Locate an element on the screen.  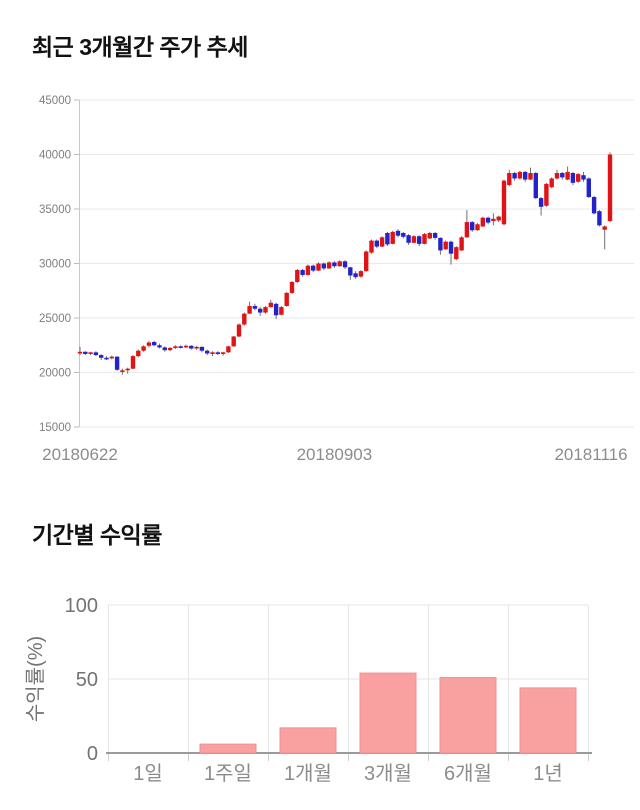
x-axis-category-label: 1개월 is located at coordinates (308, 773).